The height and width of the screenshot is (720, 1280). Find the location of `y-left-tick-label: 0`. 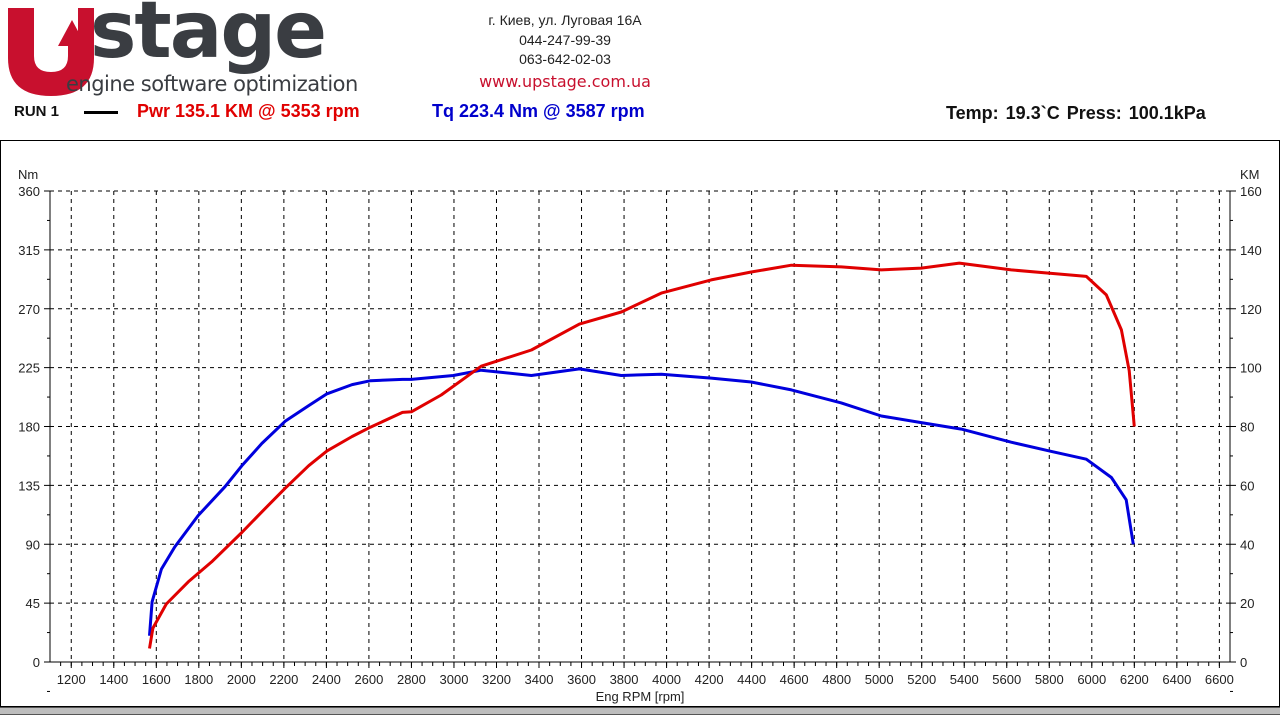

y-left-tick-label: 0 is located at coordinates (36, 662).